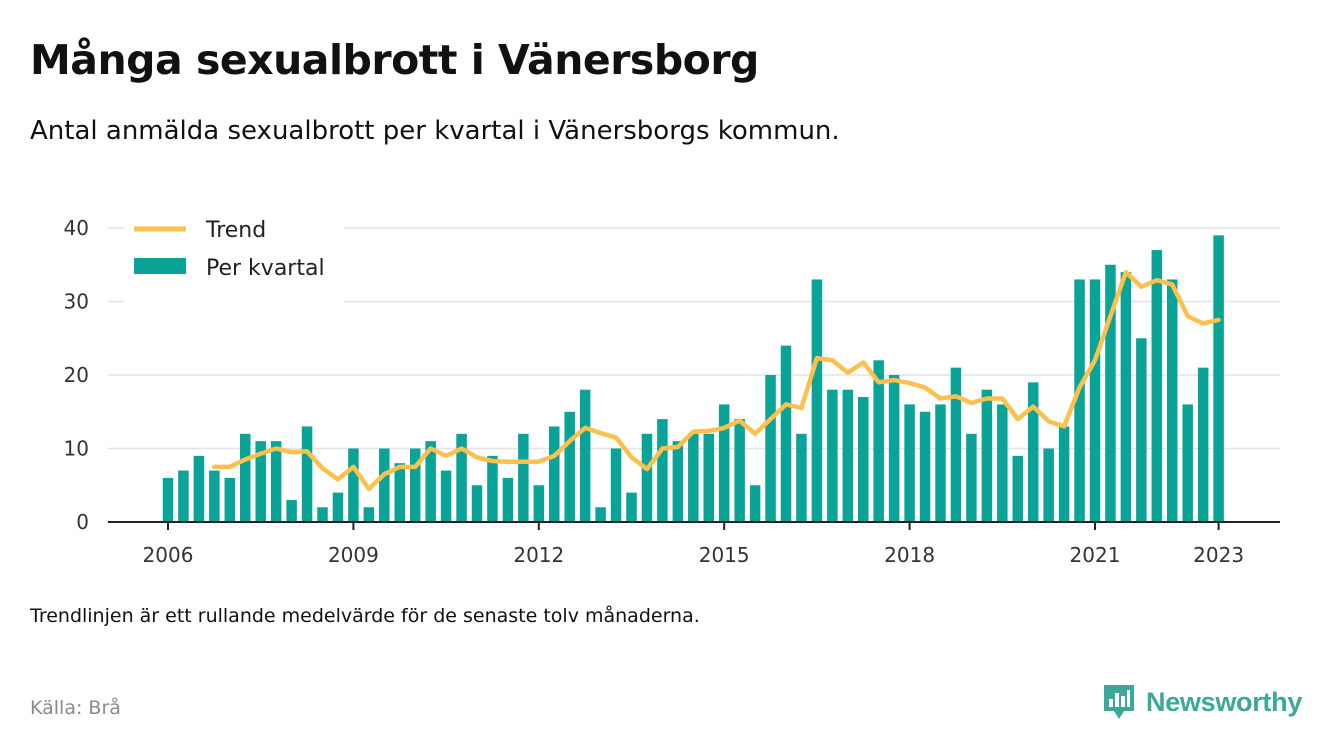  Describe the element at coordinates (353, 555) in the screenshot. I see `x-tick-label: 2009` at that location.